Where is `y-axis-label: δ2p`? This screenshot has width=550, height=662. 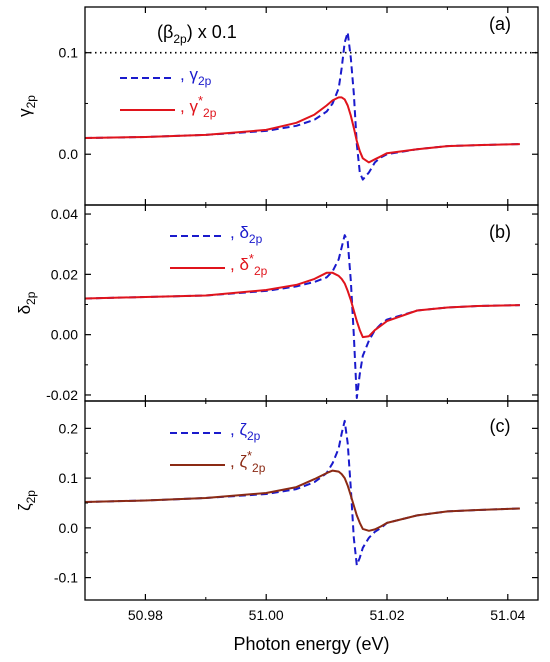 y-axis-label: δ2p is located at coordinates (26, 302).